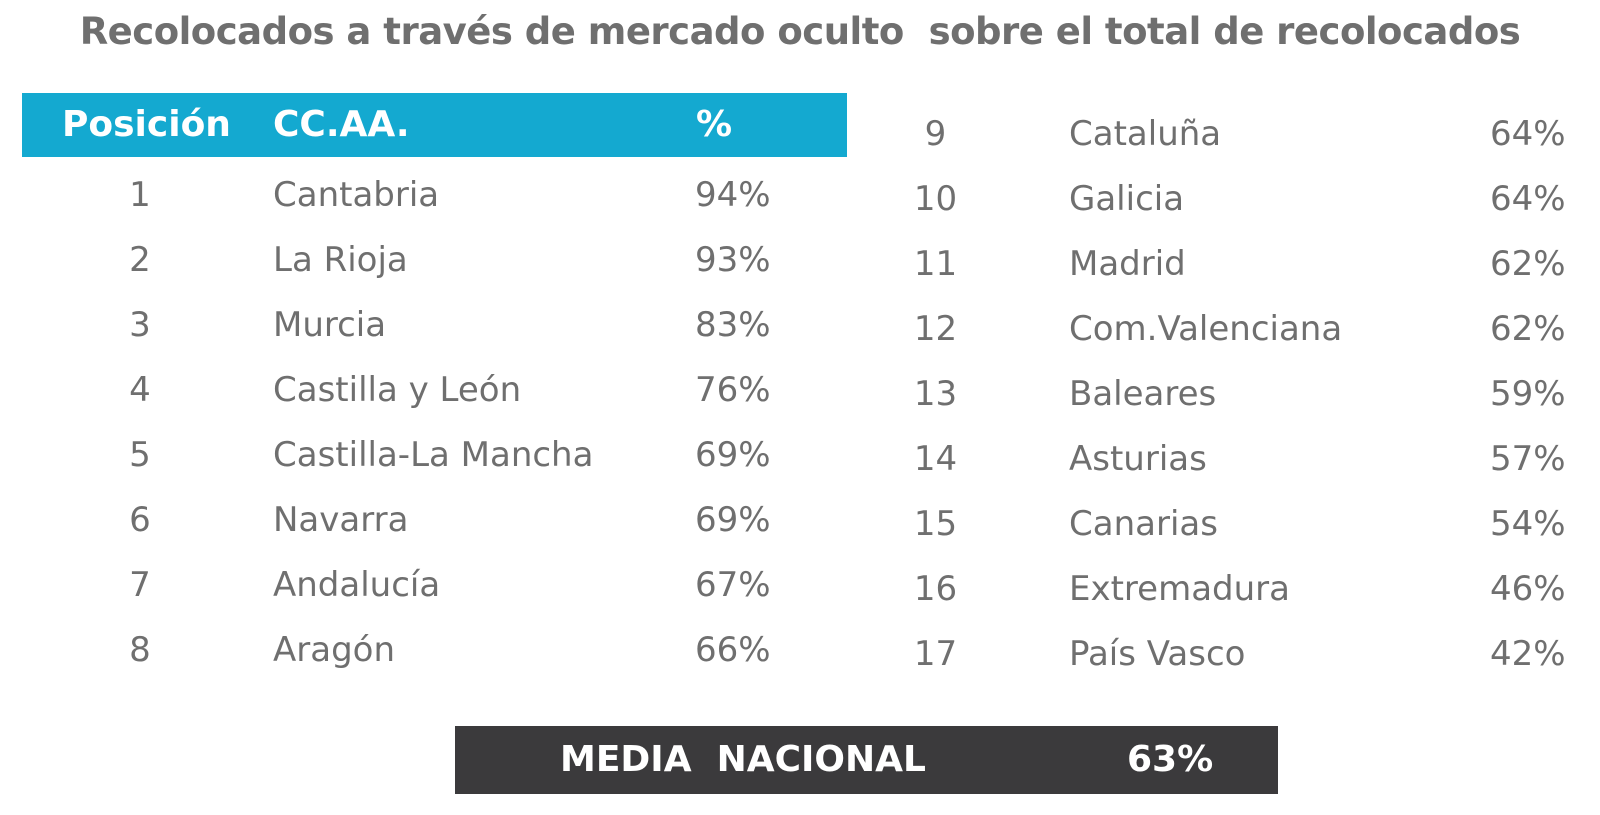 Image resolution: width=1600 pixels, height=815 pixels. Describe the element at coordinates (935, 654) in the screenshot. I see `row-position: 17` at that location.